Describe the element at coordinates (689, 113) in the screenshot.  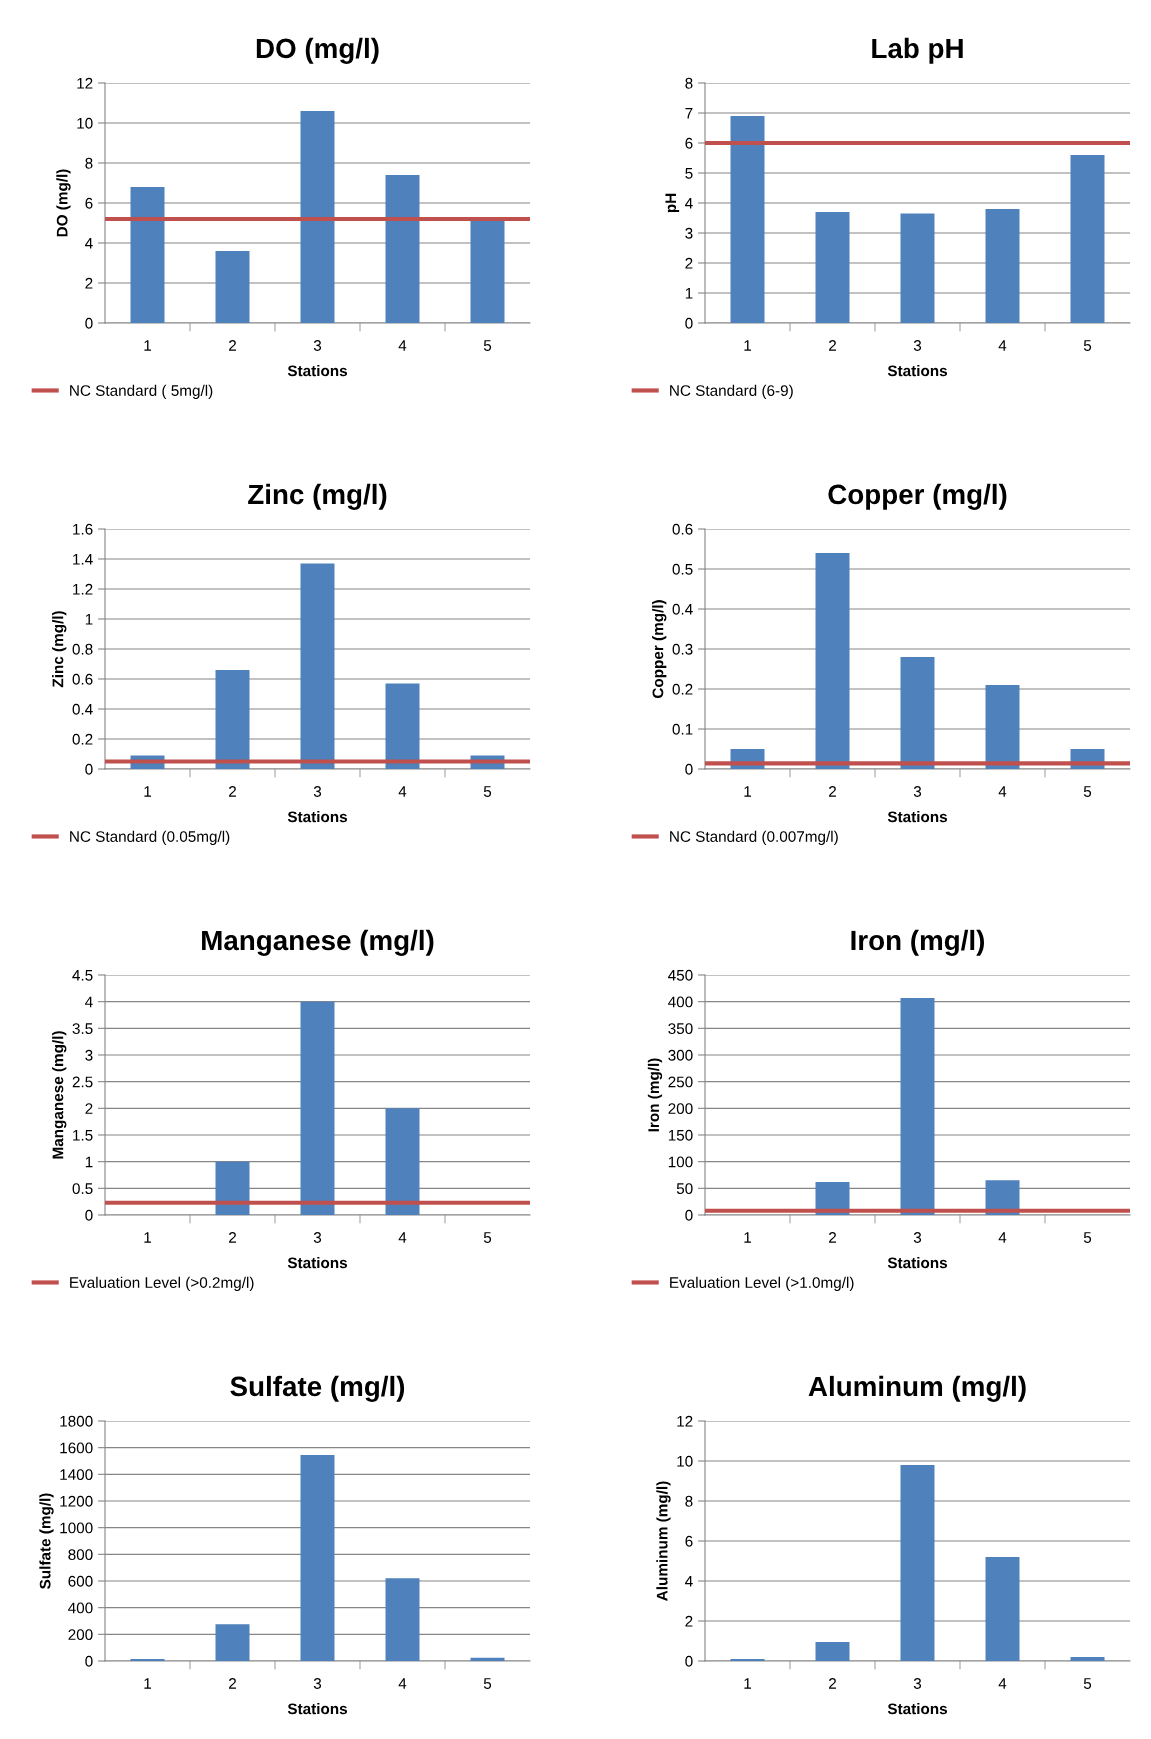
I see `y-tick-label: 7` at that location.